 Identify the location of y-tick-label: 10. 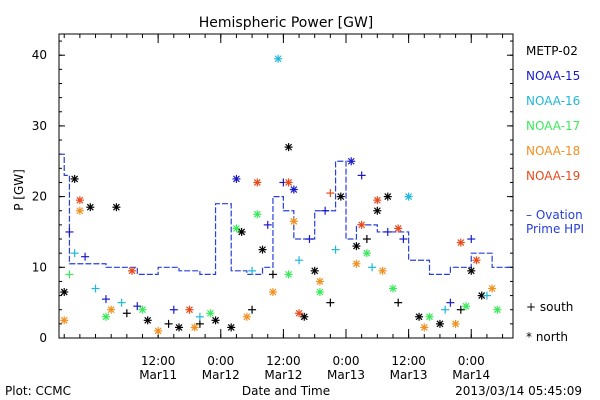
(39, 267).